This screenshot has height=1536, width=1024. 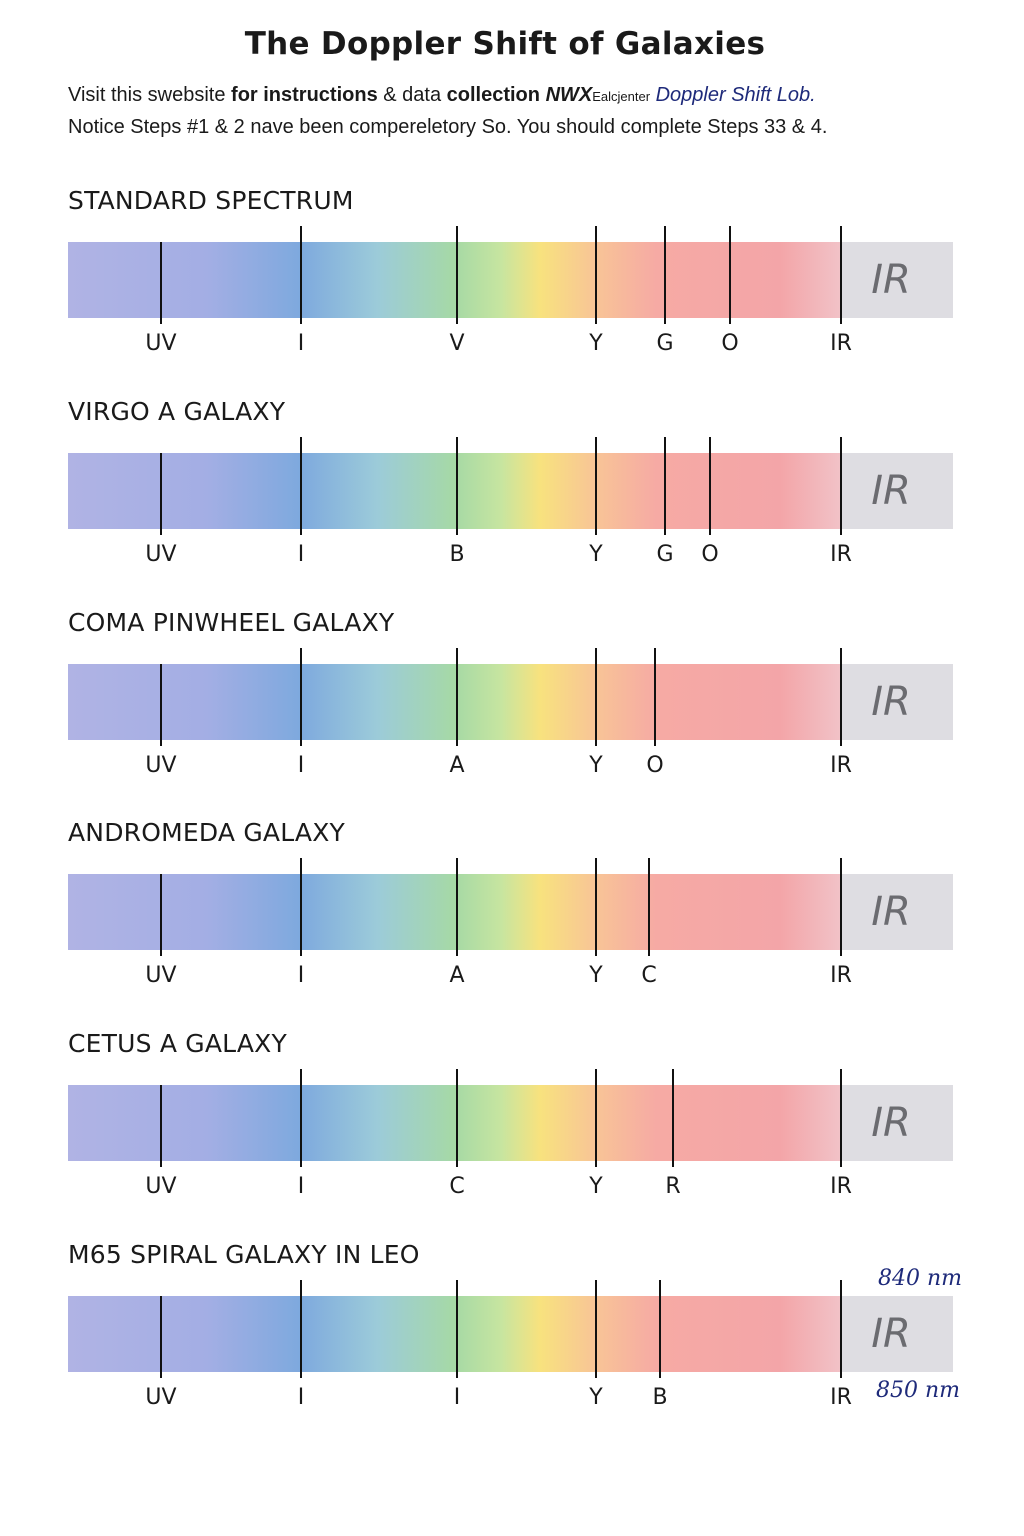 I want to click on spectrum-title: VIRGO A GALAXY, so click(x=177, y=411).